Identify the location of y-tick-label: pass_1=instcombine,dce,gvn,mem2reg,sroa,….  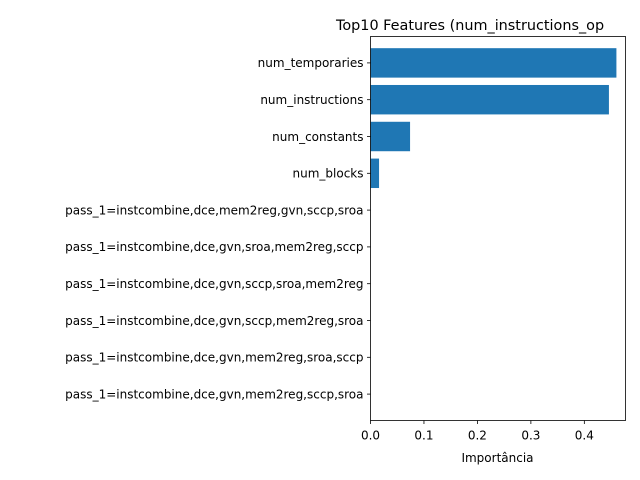
(214, 358).